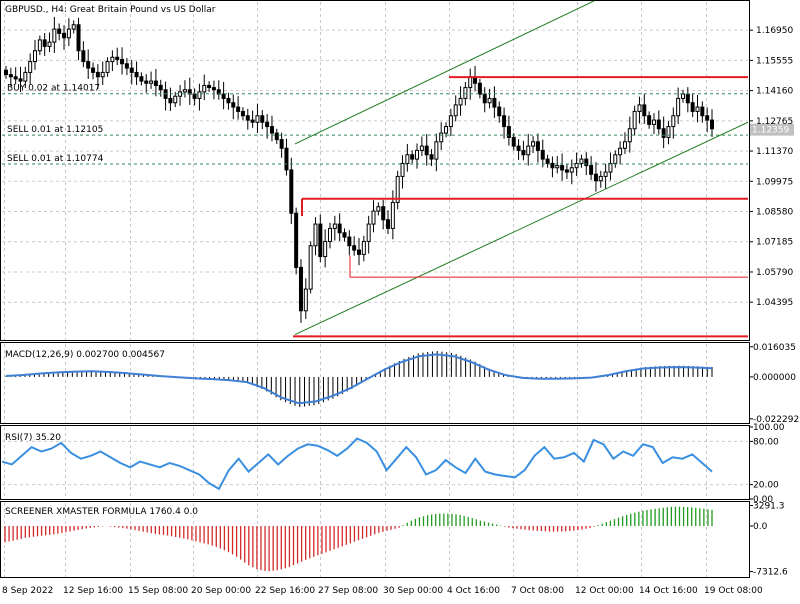 This screenshot has width=800, height=604. I want to click on y-tick-label: 1.15555, so click(774, 61).